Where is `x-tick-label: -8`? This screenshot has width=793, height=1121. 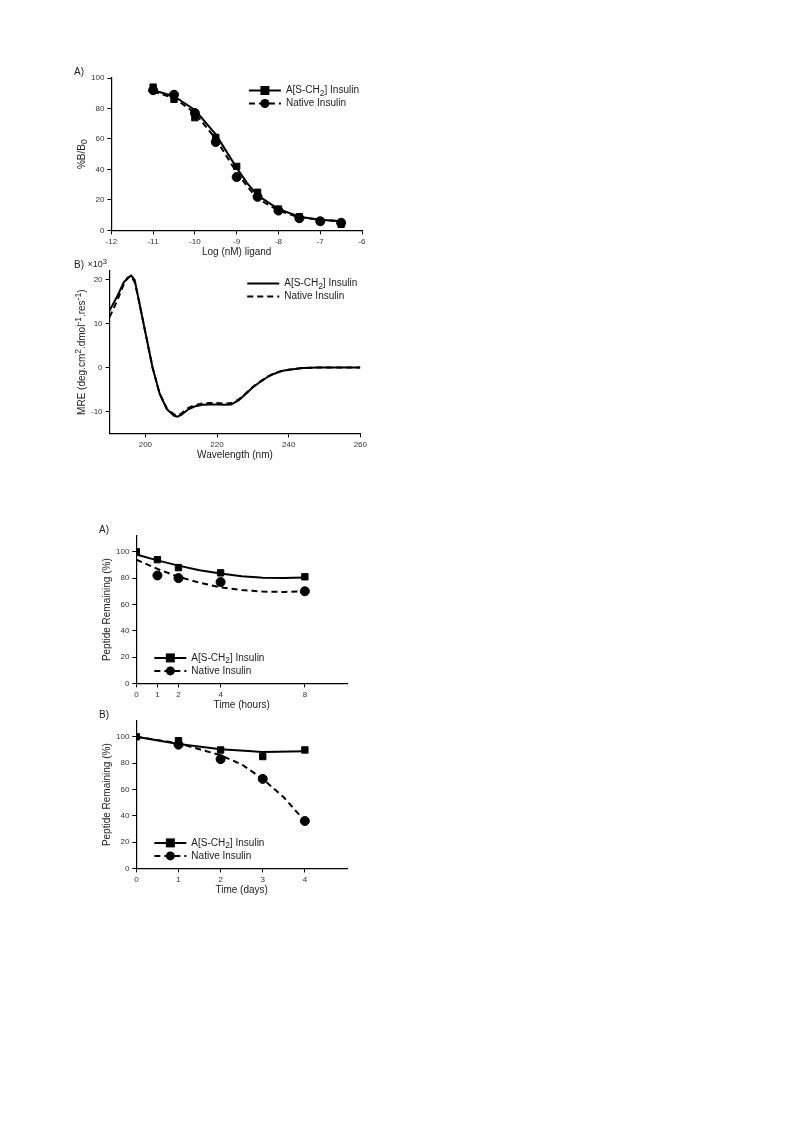 x-tick-label: -8 is located at coordinates (278, 242).